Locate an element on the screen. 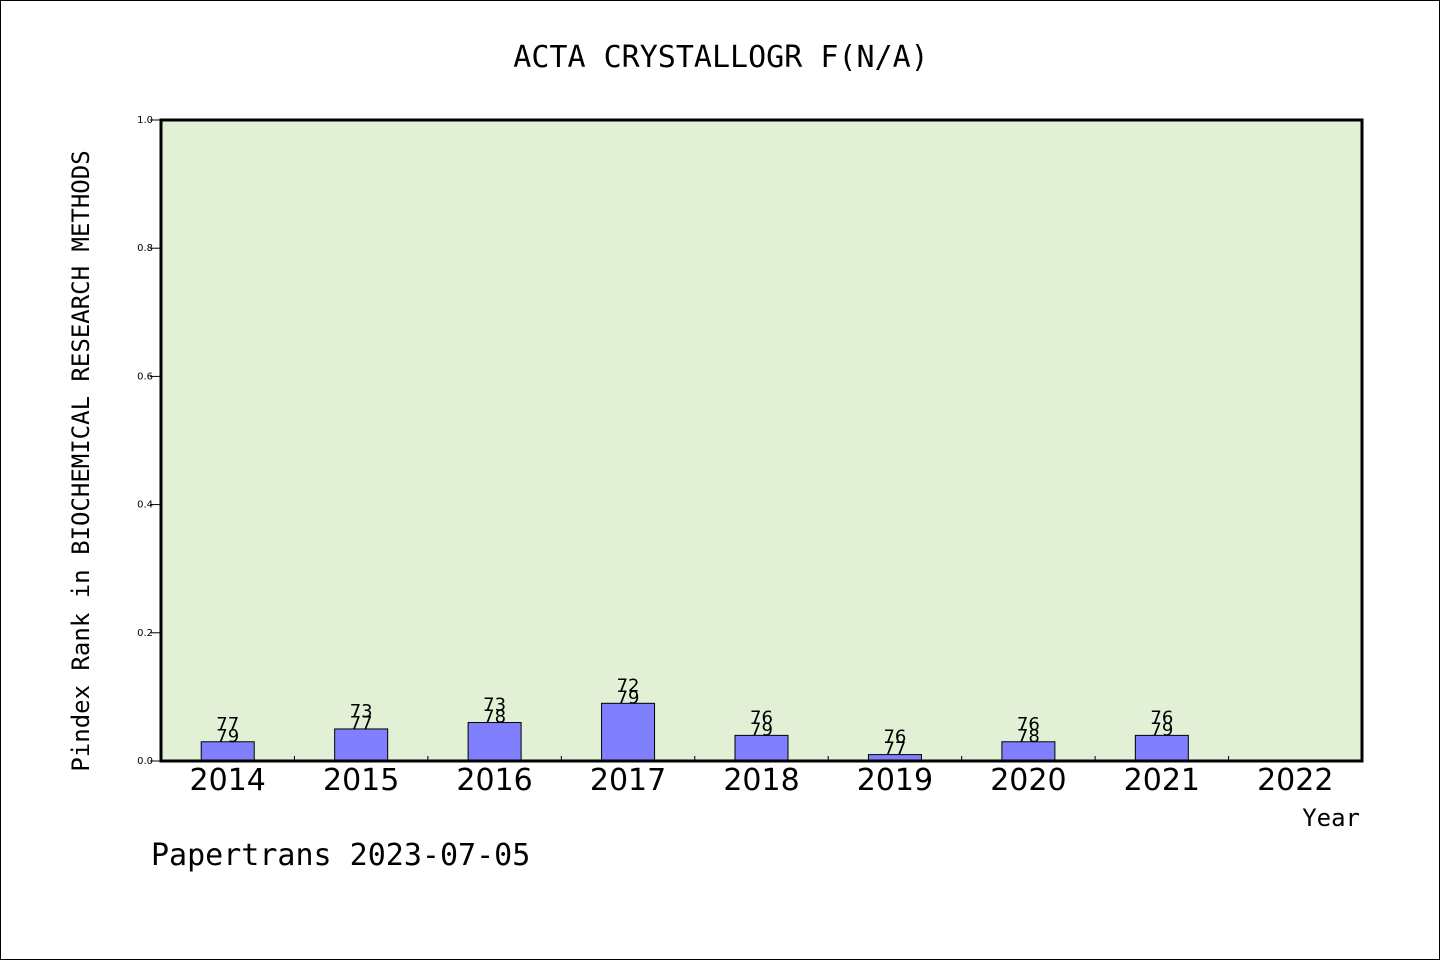  x-tick-label: 2022 is located at coordinates (1295, 780).